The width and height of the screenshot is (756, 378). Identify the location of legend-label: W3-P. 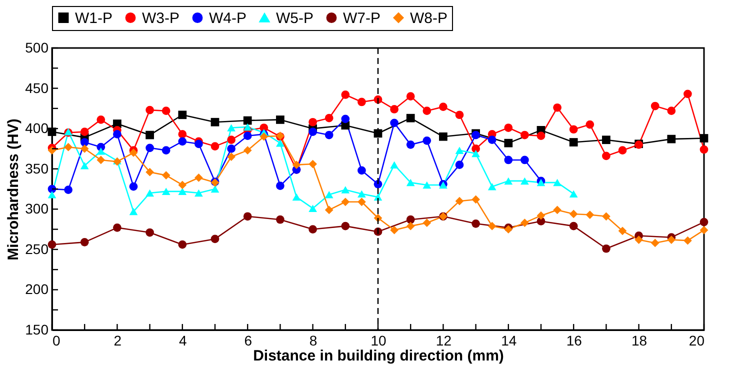
(161, 18).